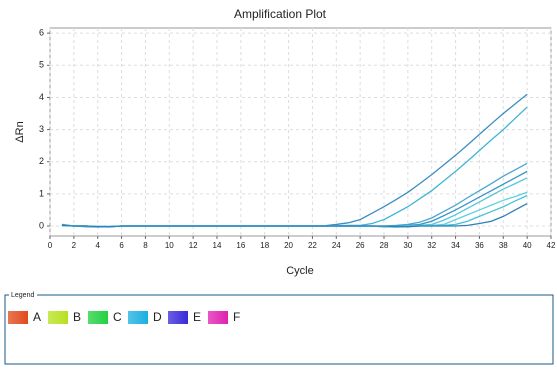  I want to click on x-tick-label: 40, so click(527, 245).